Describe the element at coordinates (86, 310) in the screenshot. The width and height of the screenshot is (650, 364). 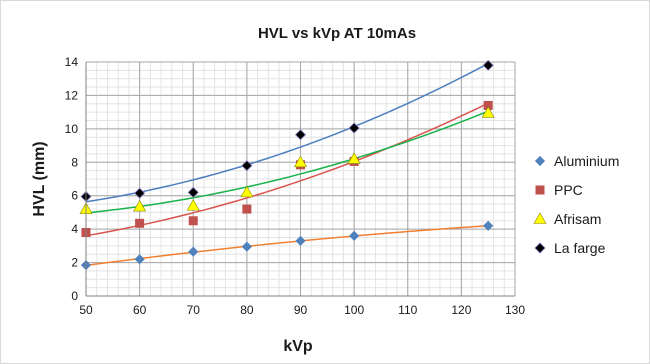
I see `x-tick-label: 50` at that location.